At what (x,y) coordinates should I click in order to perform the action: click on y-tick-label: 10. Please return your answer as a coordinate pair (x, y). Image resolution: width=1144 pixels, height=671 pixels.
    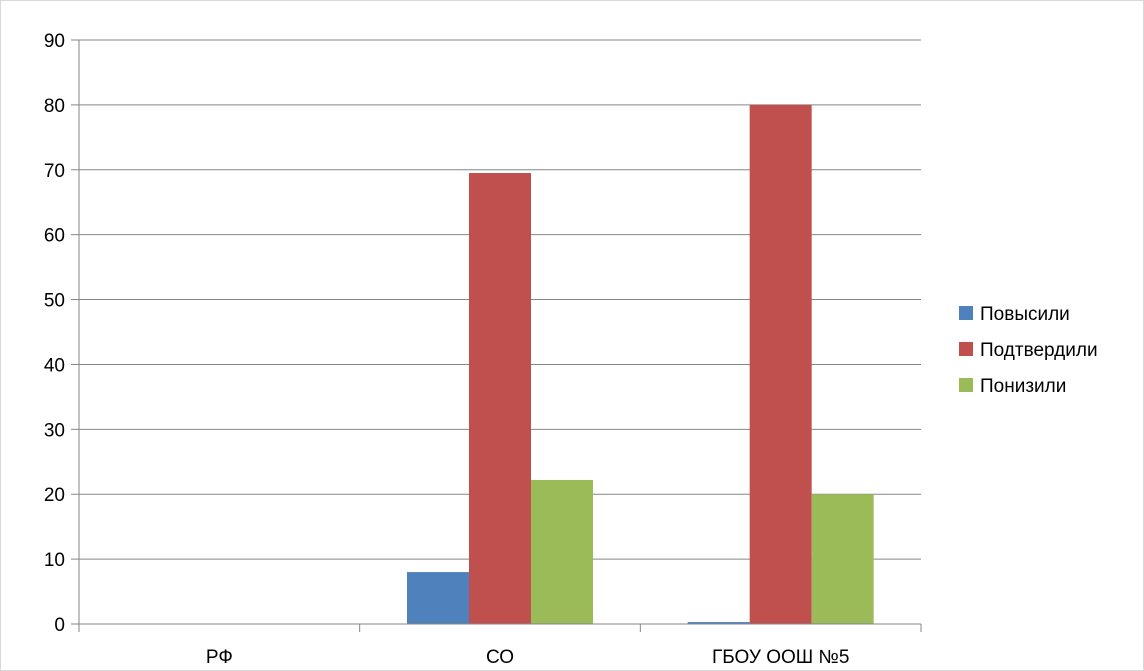
    Looking at the image, I should click on (54, 560).